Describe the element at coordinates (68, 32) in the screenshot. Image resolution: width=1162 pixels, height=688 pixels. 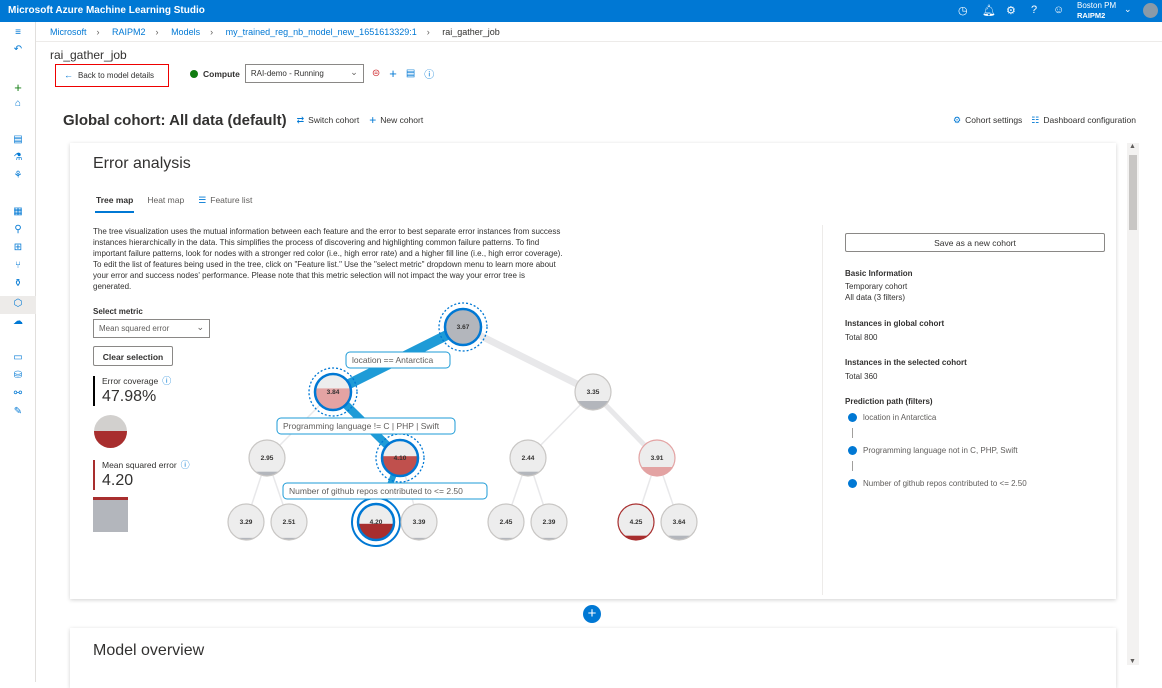
I see `breadcrumb-item: Microsoft` at that location.